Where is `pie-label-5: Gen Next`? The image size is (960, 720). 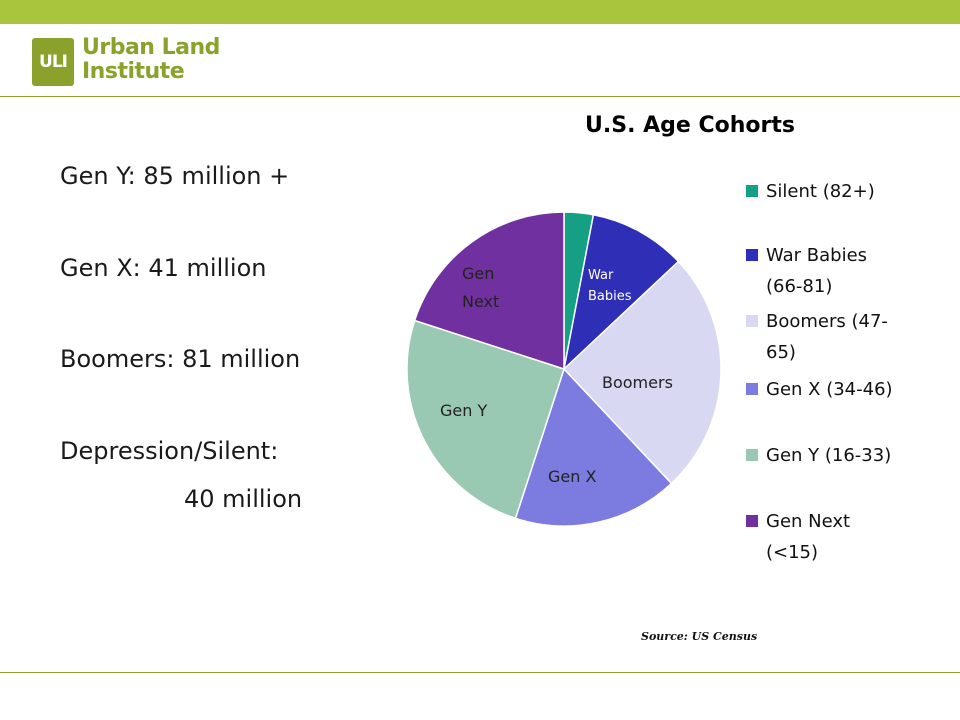
pie-label-5: Gen Next is located at coordinates (480, 287).